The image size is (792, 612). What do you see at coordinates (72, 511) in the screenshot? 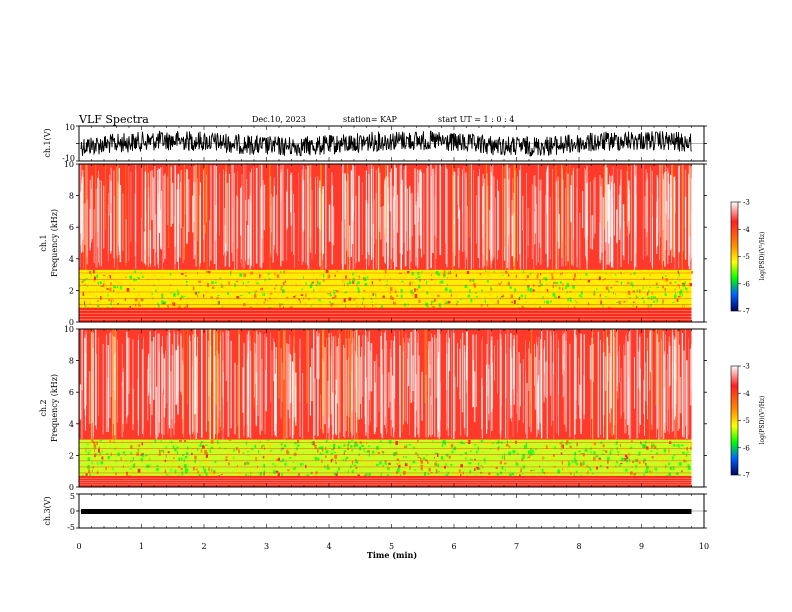
I see `ch3-ytick-middle: 0` at bounding box center [72, 511].